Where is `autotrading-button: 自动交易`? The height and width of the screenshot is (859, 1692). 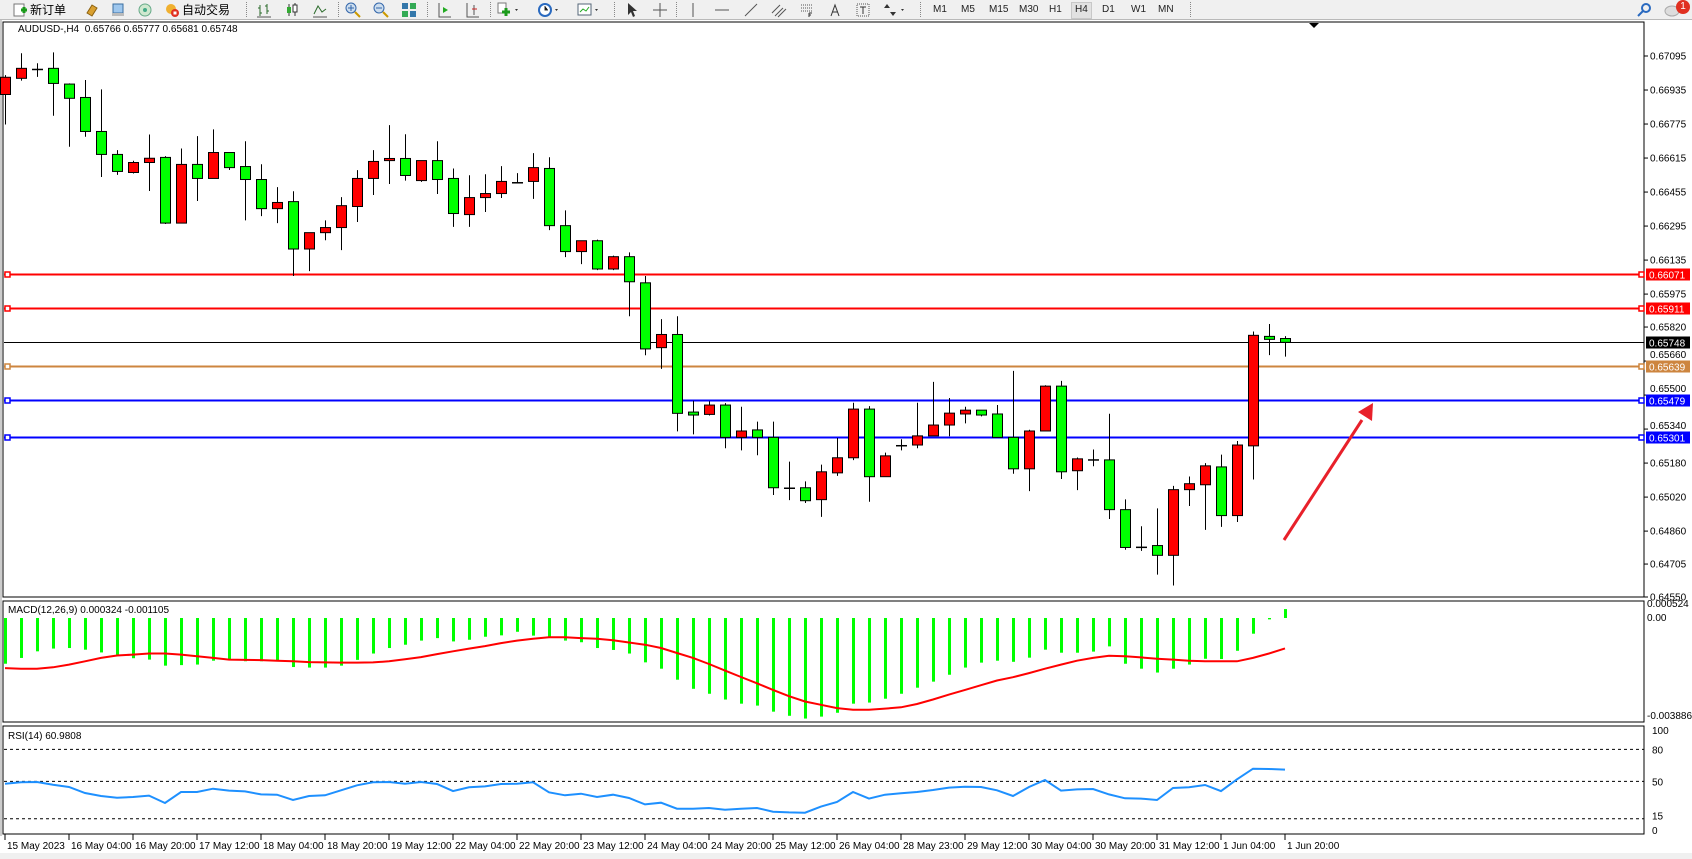
autotrading-button: 自动交易 is located at coordinates (197, 9).